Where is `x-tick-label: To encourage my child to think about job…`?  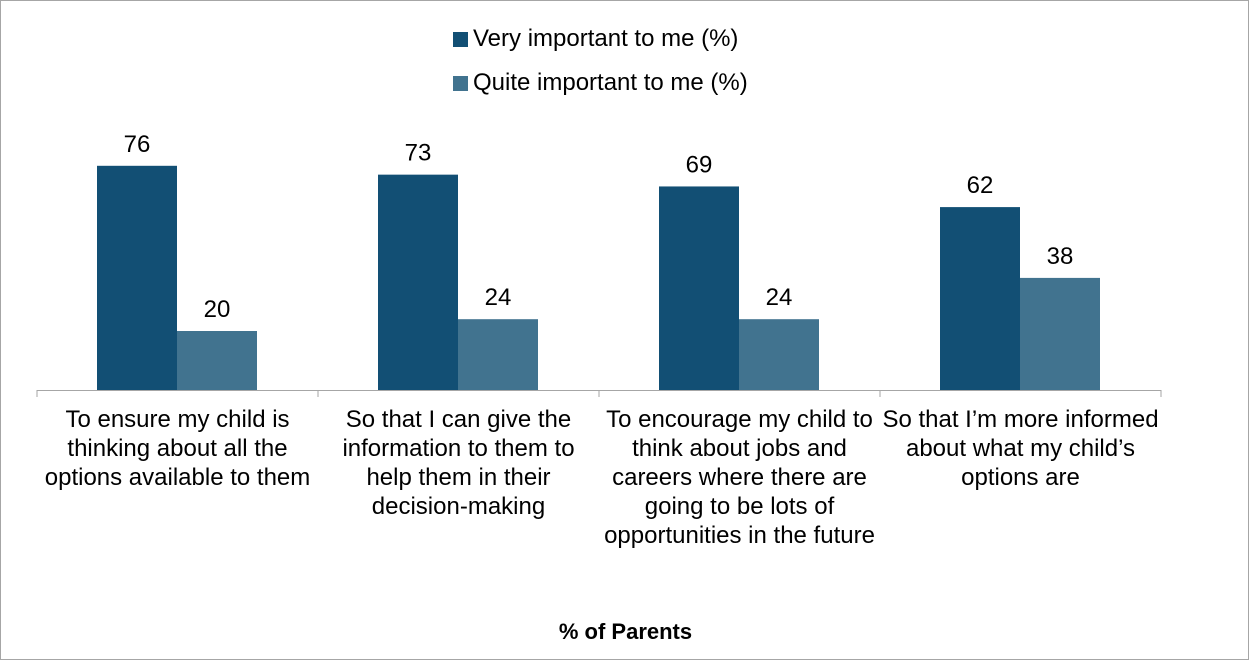 x-tick-label: To encourage my child to think about job… is located at coordinates (739, 477).